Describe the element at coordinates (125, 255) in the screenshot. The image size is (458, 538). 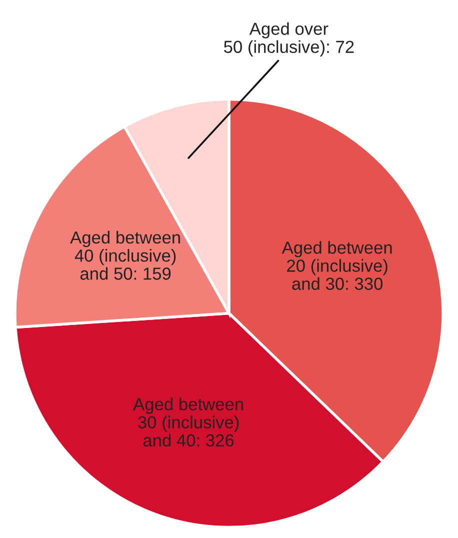
I see `slice-label: Aged between 40 (inclusive) and 50: 159` at that location.